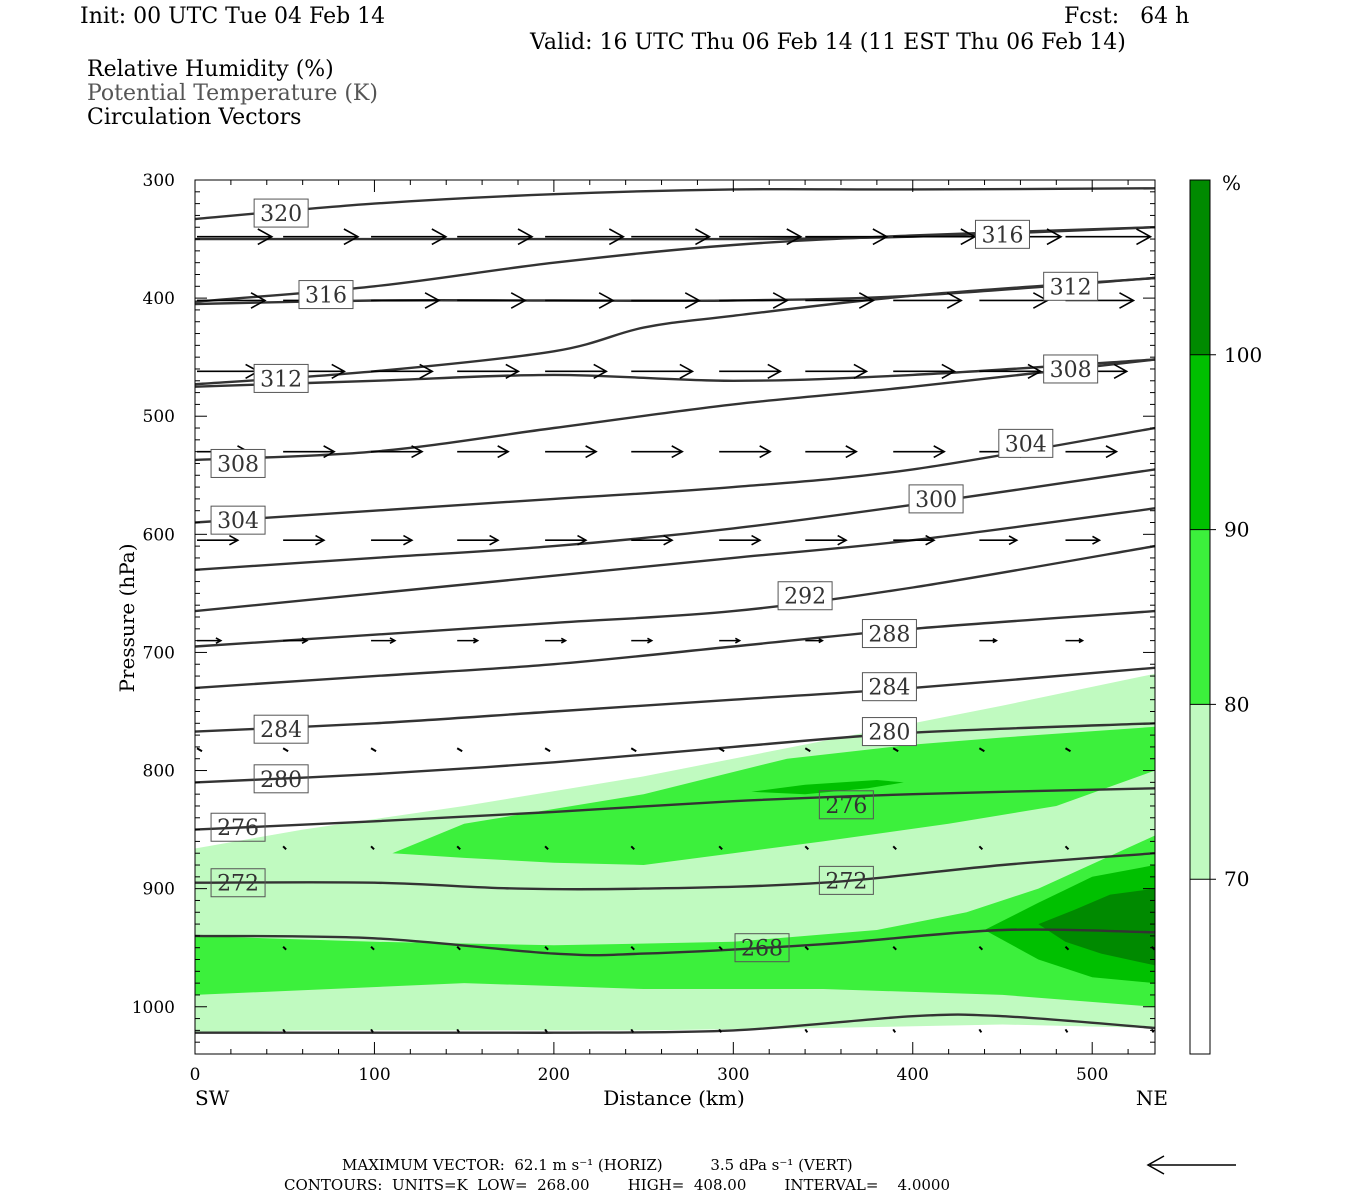  Describe the element at coordinates (159, 417) in the screenshot. I see `y-tick-label: 500` at that location.